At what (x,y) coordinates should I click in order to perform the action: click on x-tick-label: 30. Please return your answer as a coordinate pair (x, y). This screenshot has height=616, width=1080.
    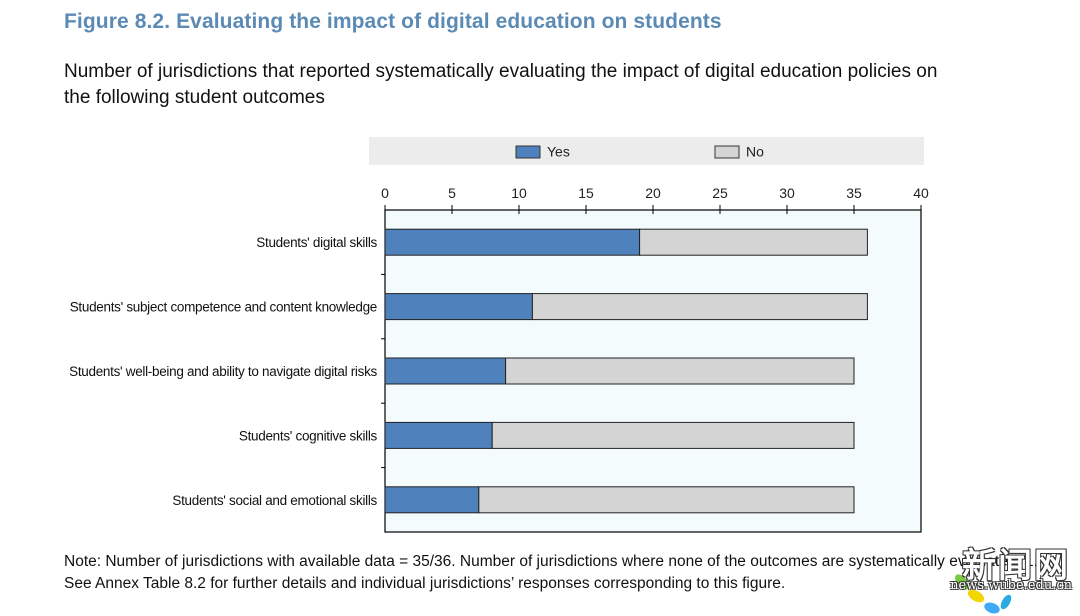
    Looking at the image, I should click on (787, 193).